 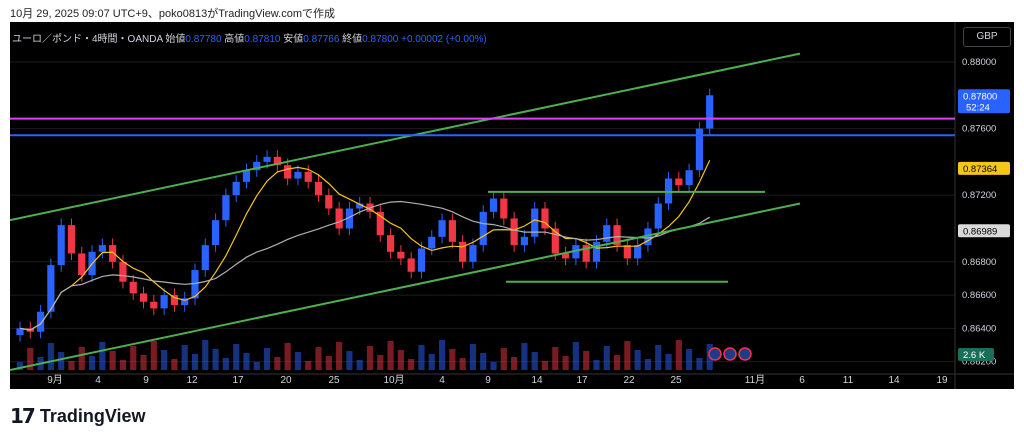 I want to click on x-tick-label: 11月, so click(x=755, y=380).